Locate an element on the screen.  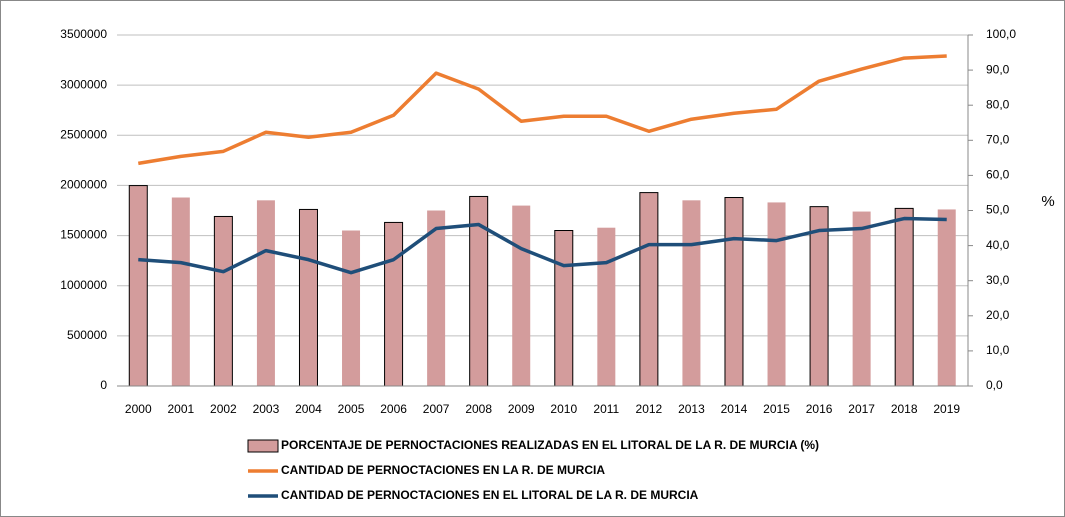
y2-tick-label: 80,0 is located at coordinates (998, 104).